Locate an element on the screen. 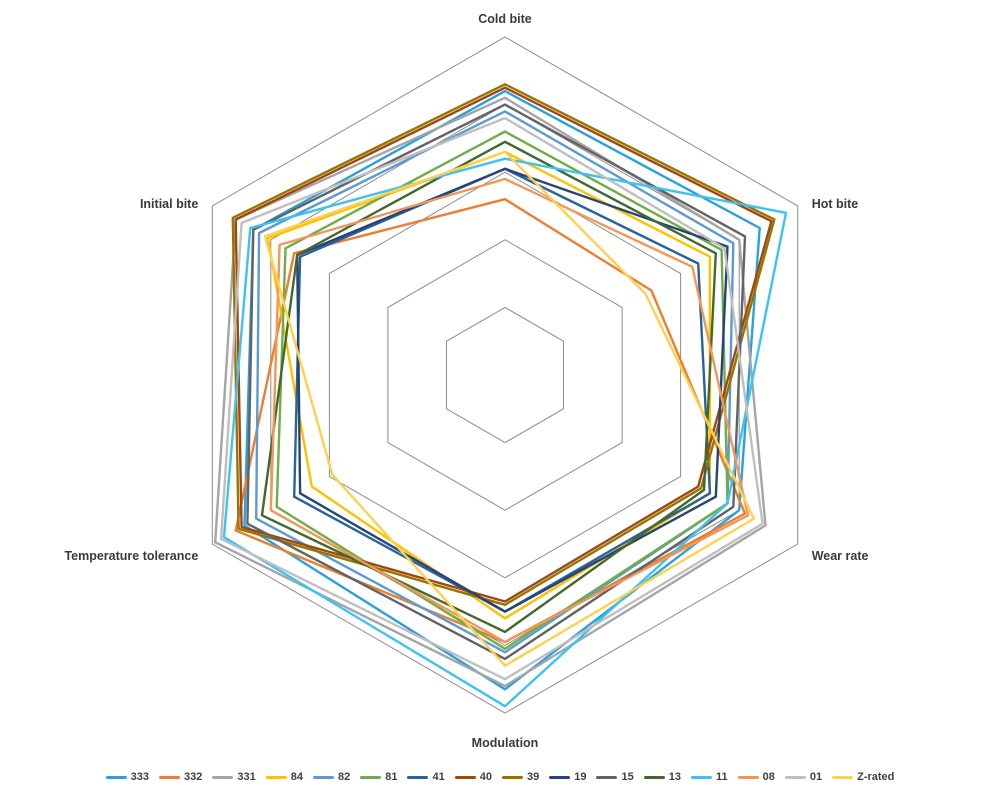  legend-item-331: 331 is located at coordinates (234, 777).